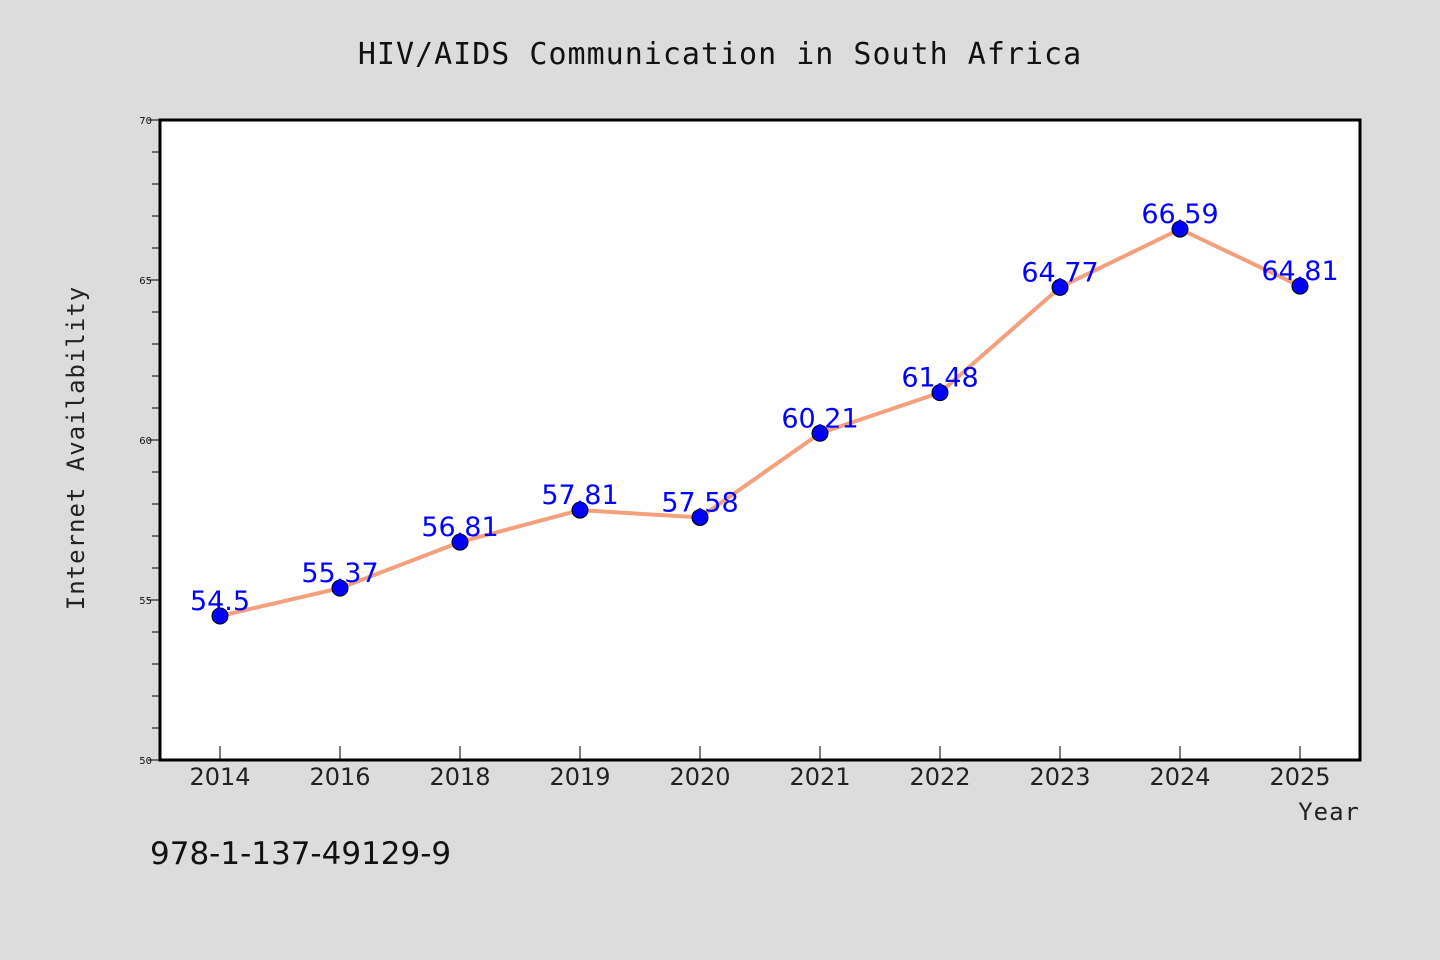 This screenshot has width=1440, height=960. I want to click on data-label: 64.77, so click(1059, 272).